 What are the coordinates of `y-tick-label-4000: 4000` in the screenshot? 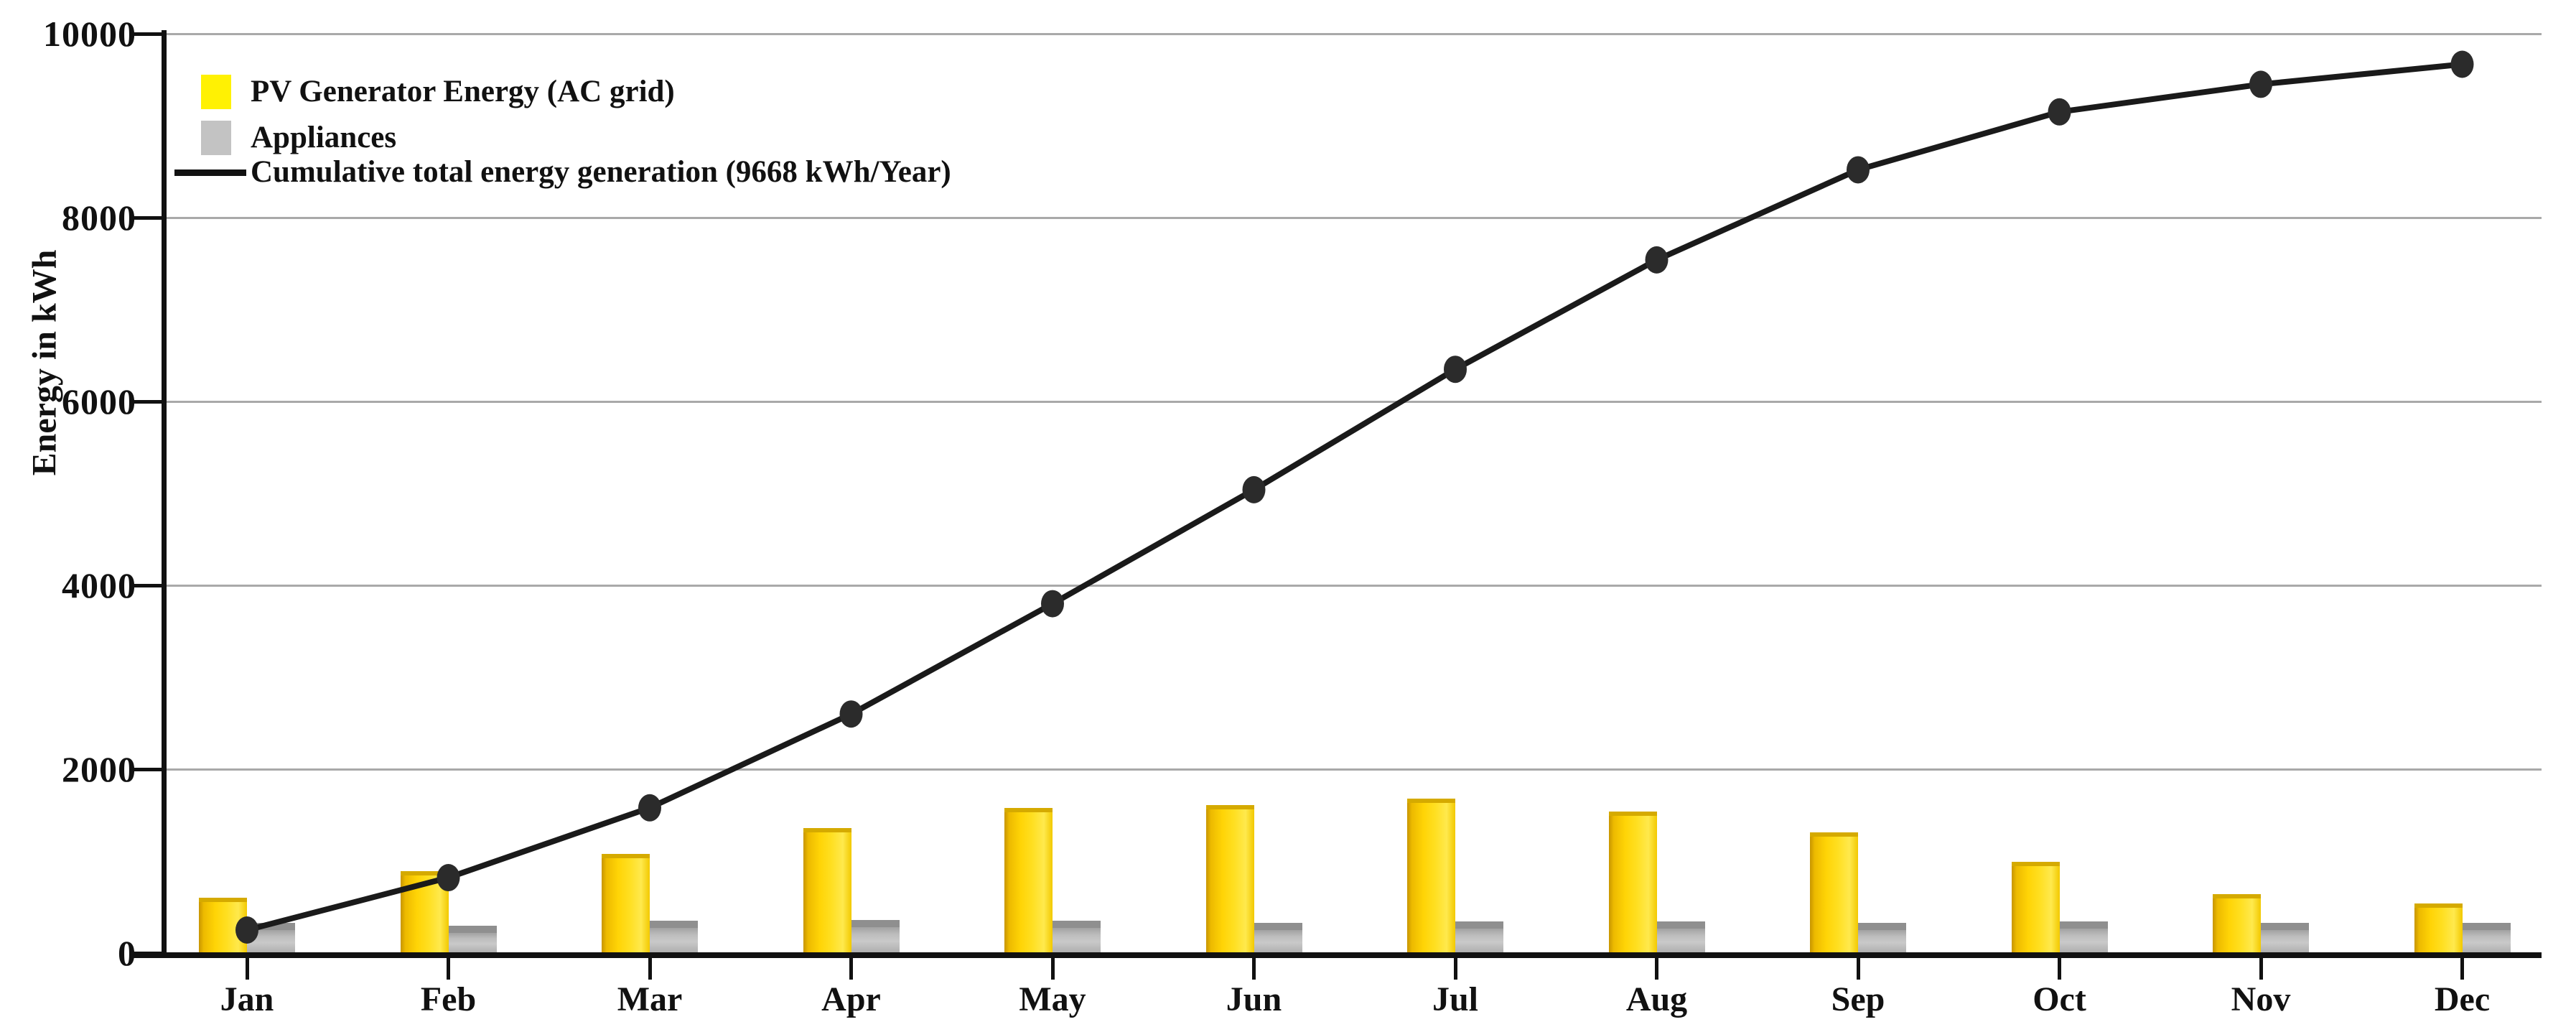 It's located at (99, 585).